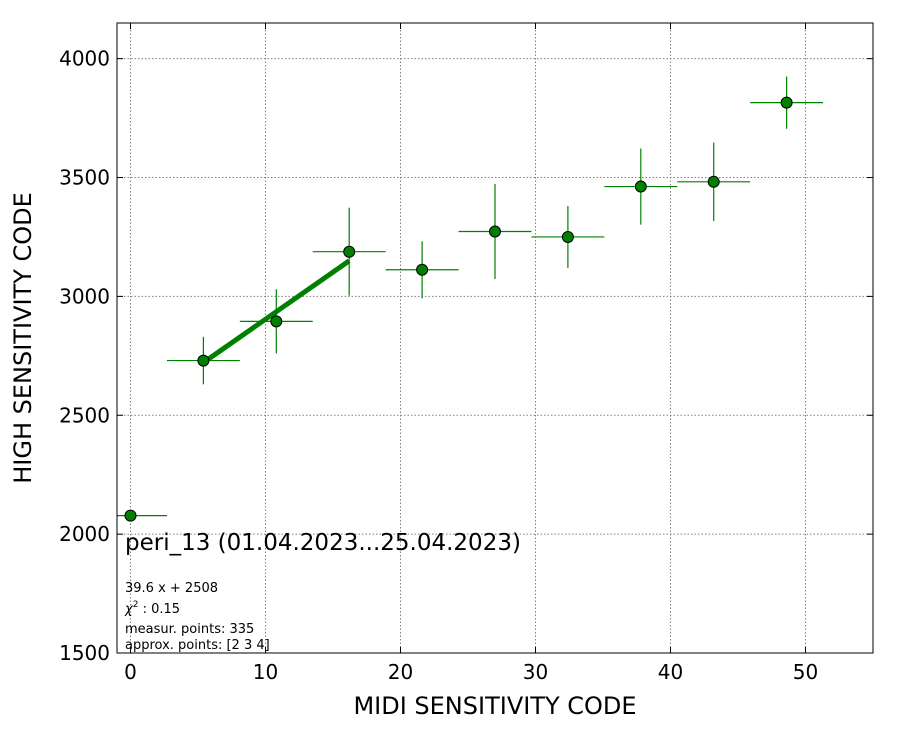  What do you see at coordinates (84, 534) in the screenshot?
I see `y-tick-label: 2000` at bounding box center [84, 534].